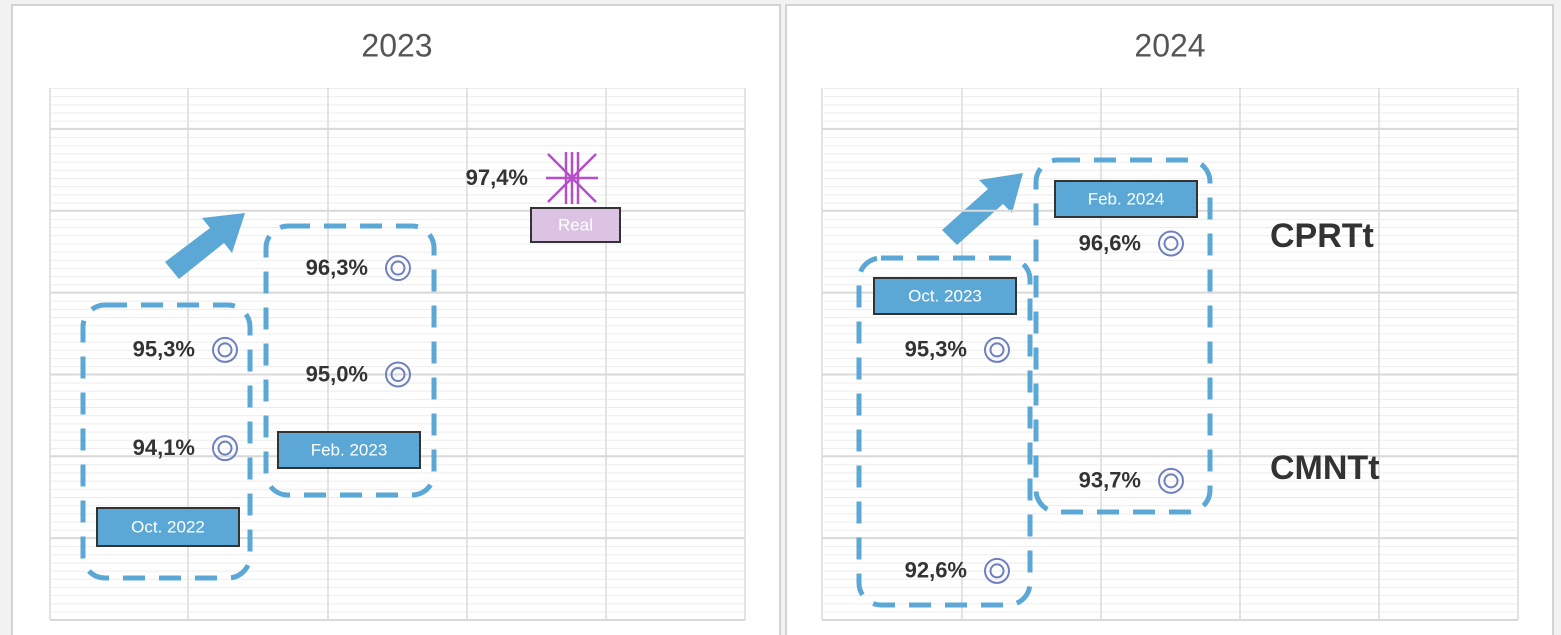 This screenshot has height=635, width=1561. I want to click on series-label: Feb. 2023, so click(349, 449).